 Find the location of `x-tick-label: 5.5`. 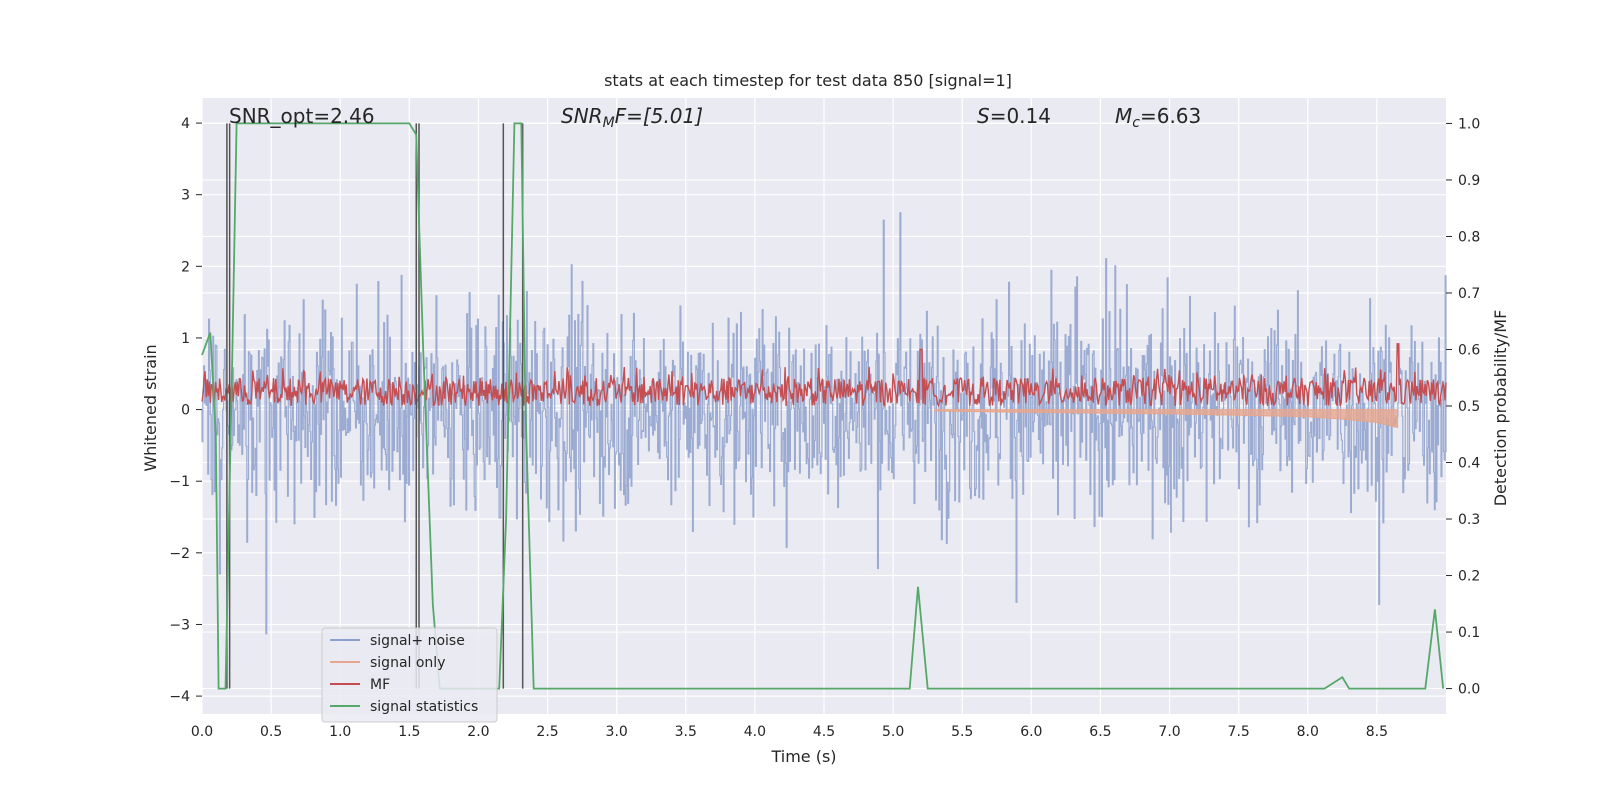

x-tick-label: 5.5 is located at coordinates (962, 732).